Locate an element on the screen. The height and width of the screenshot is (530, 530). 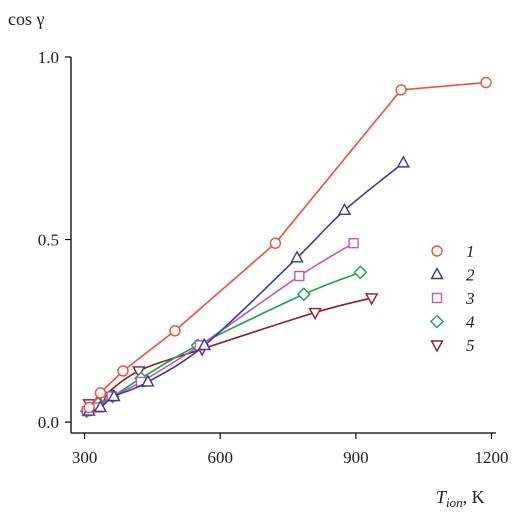
legend-label: 5 is located at coordinates (470, 345).